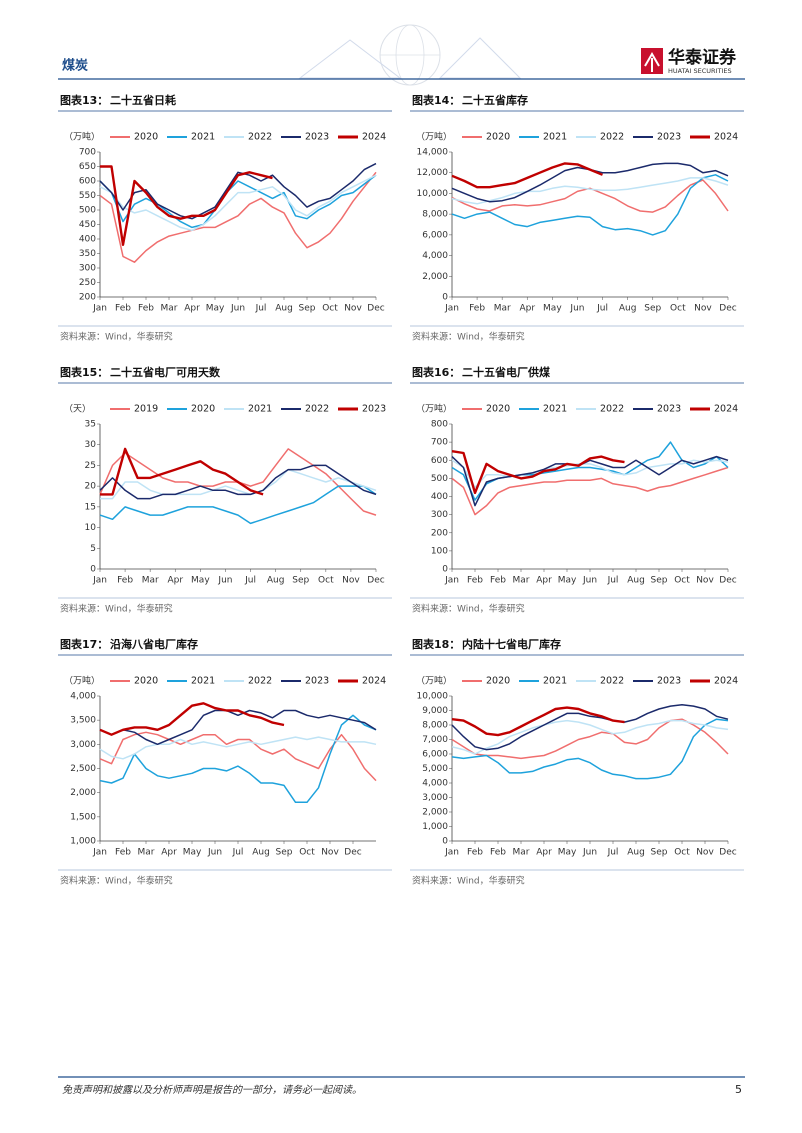 This screenshot has height=1133, width=802. What do you see at coordinates (436, 100) in the screenshot?
I see `figure-label: 图表14：` at bounding box center [436, 100].